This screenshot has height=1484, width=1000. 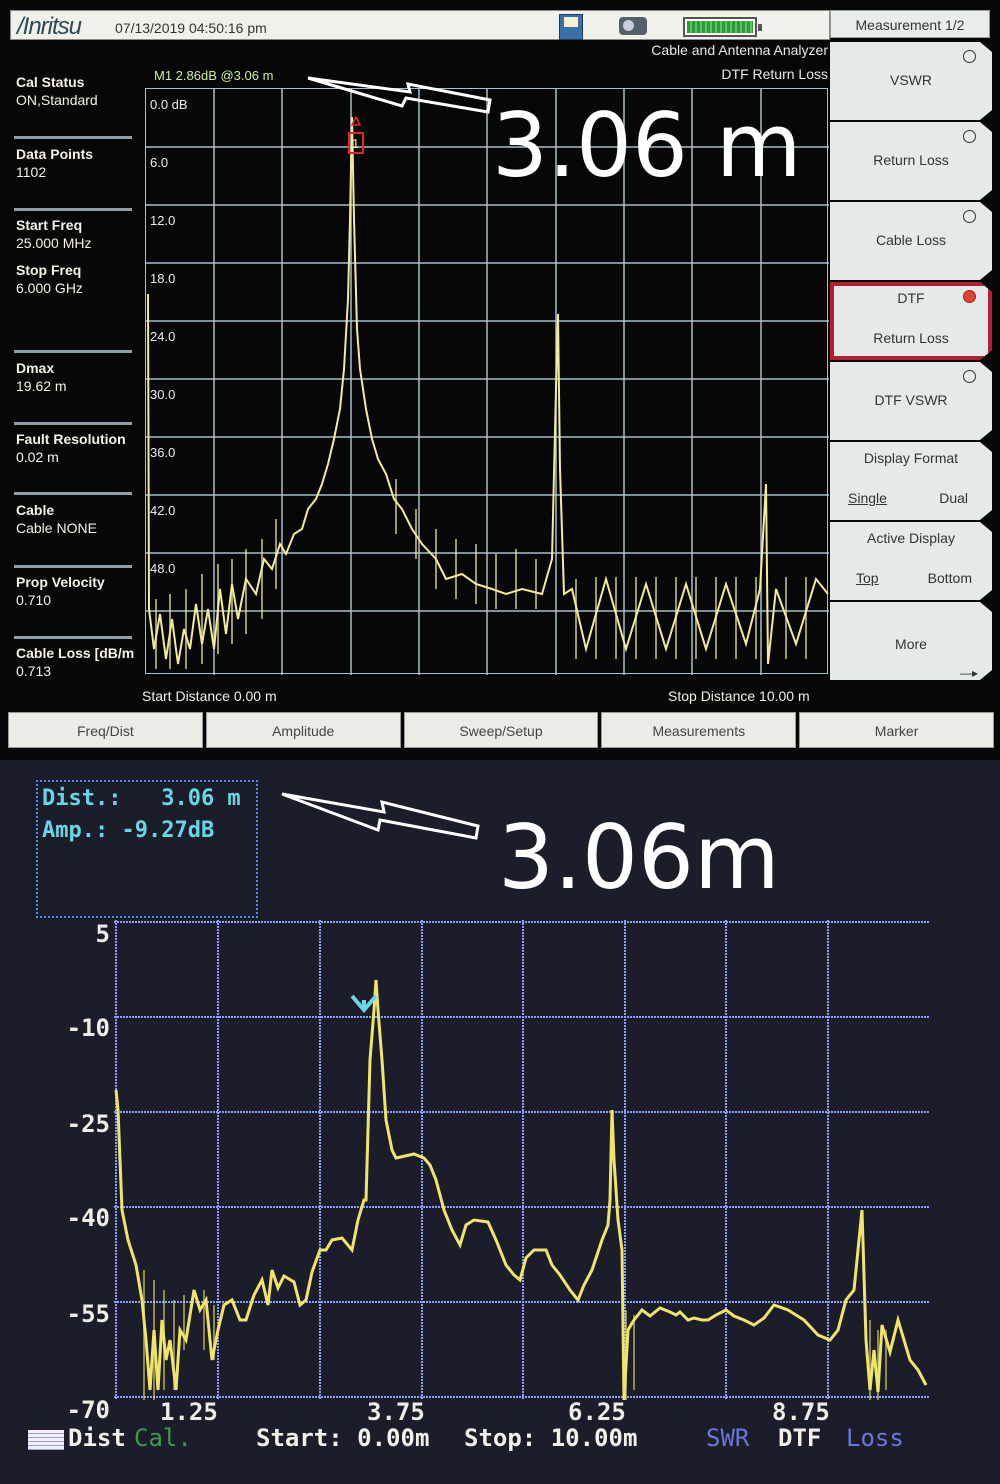 I want to click on svg-text: 1, so click(x=355, y=143).